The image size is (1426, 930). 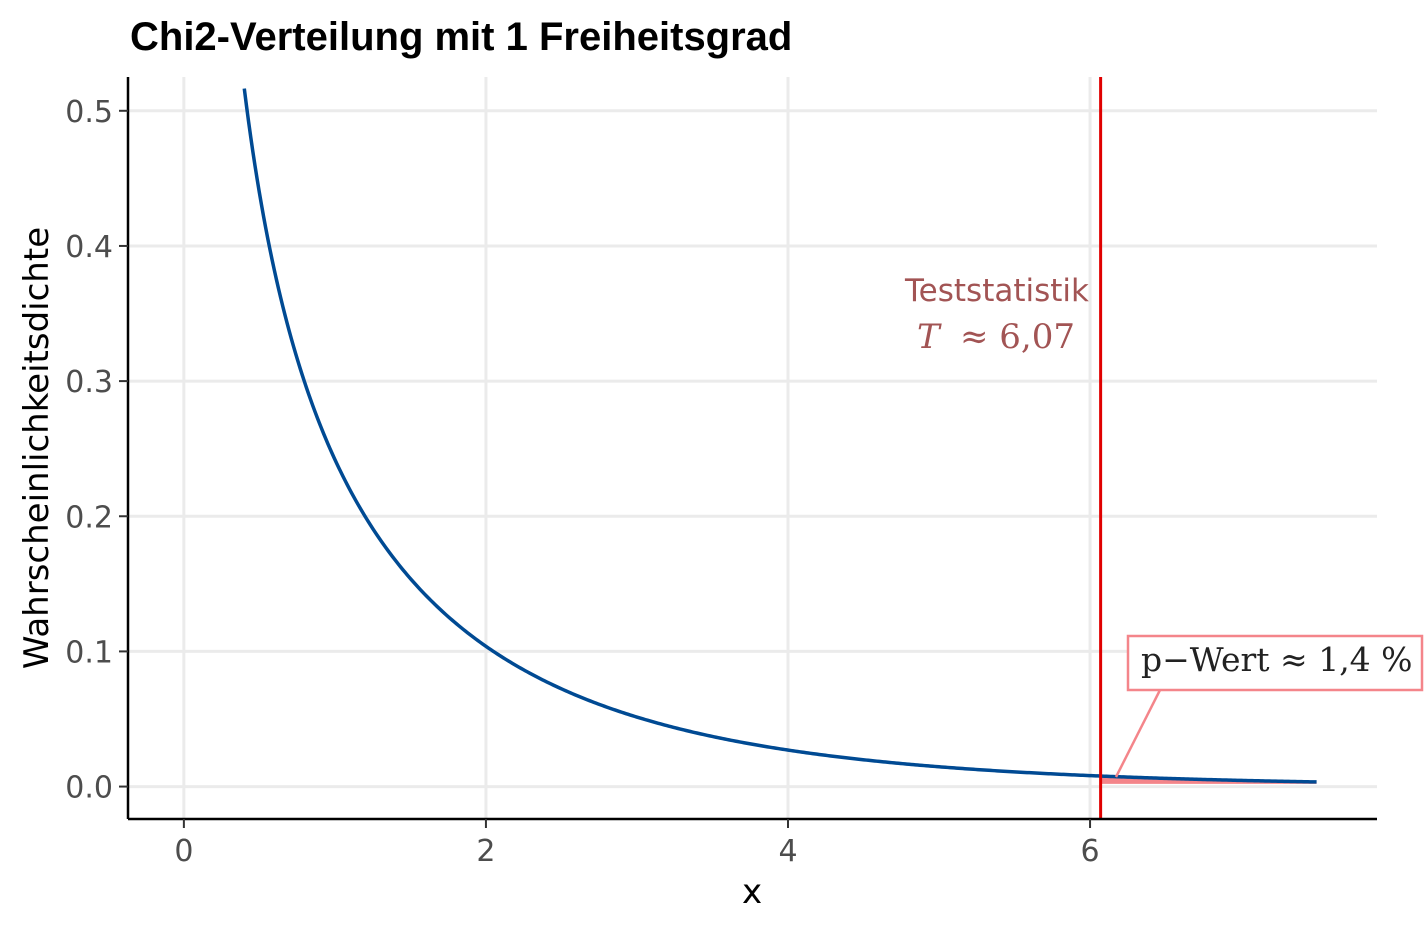 I want to click on x-axis-title: x, so click(x=752, y=892).